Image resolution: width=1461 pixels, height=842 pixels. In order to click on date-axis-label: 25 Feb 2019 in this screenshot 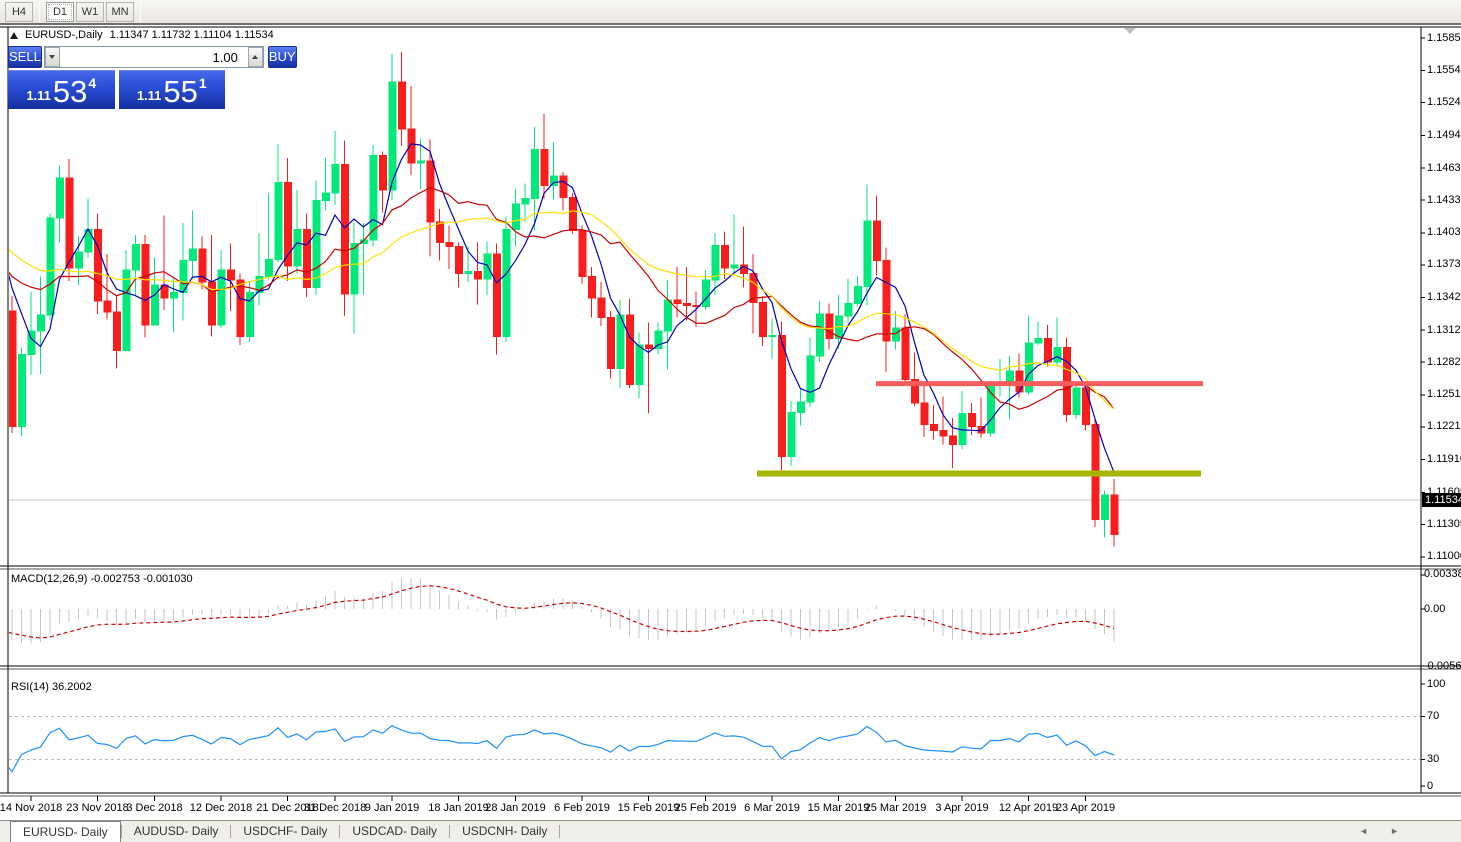, I will do `click(705, 808)`.